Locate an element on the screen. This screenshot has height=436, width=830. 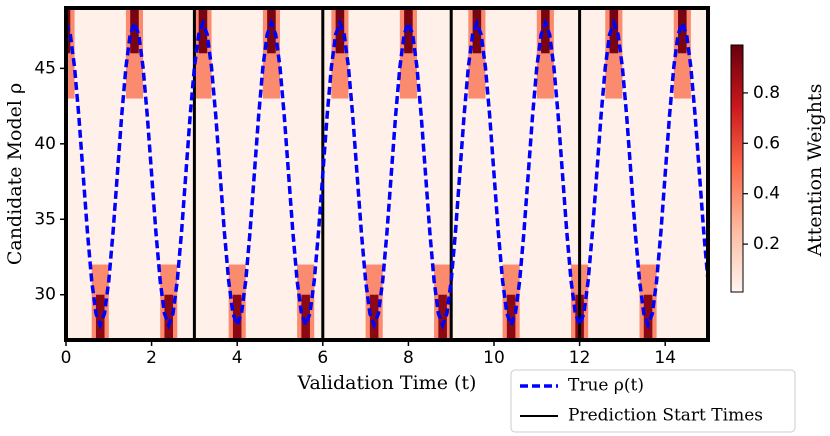
colorbar is located at coordinates (737, 168).